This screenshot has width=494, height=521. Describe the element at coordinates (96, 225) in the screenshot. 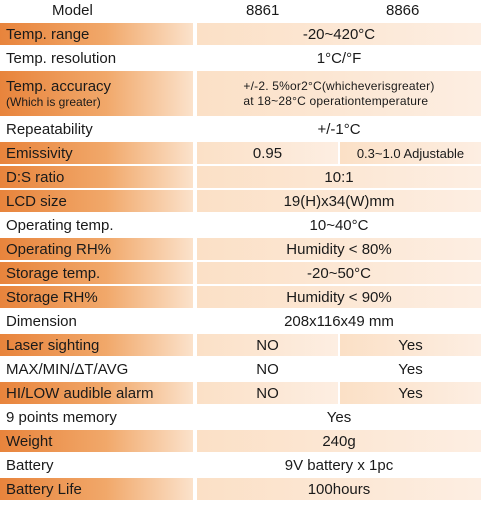

I see `row-label: Operating temp.` at that location.